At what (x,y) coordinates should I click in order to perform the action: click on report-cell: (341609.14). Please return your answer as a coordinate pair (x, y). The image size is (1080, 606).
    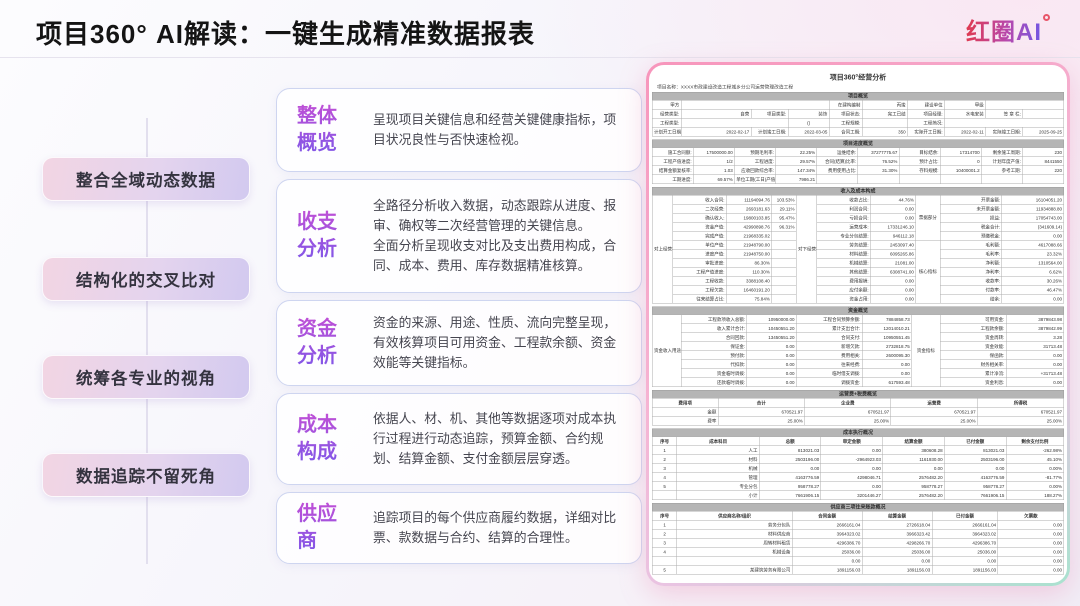
    Looking at the image, I should click on (1032, 227).